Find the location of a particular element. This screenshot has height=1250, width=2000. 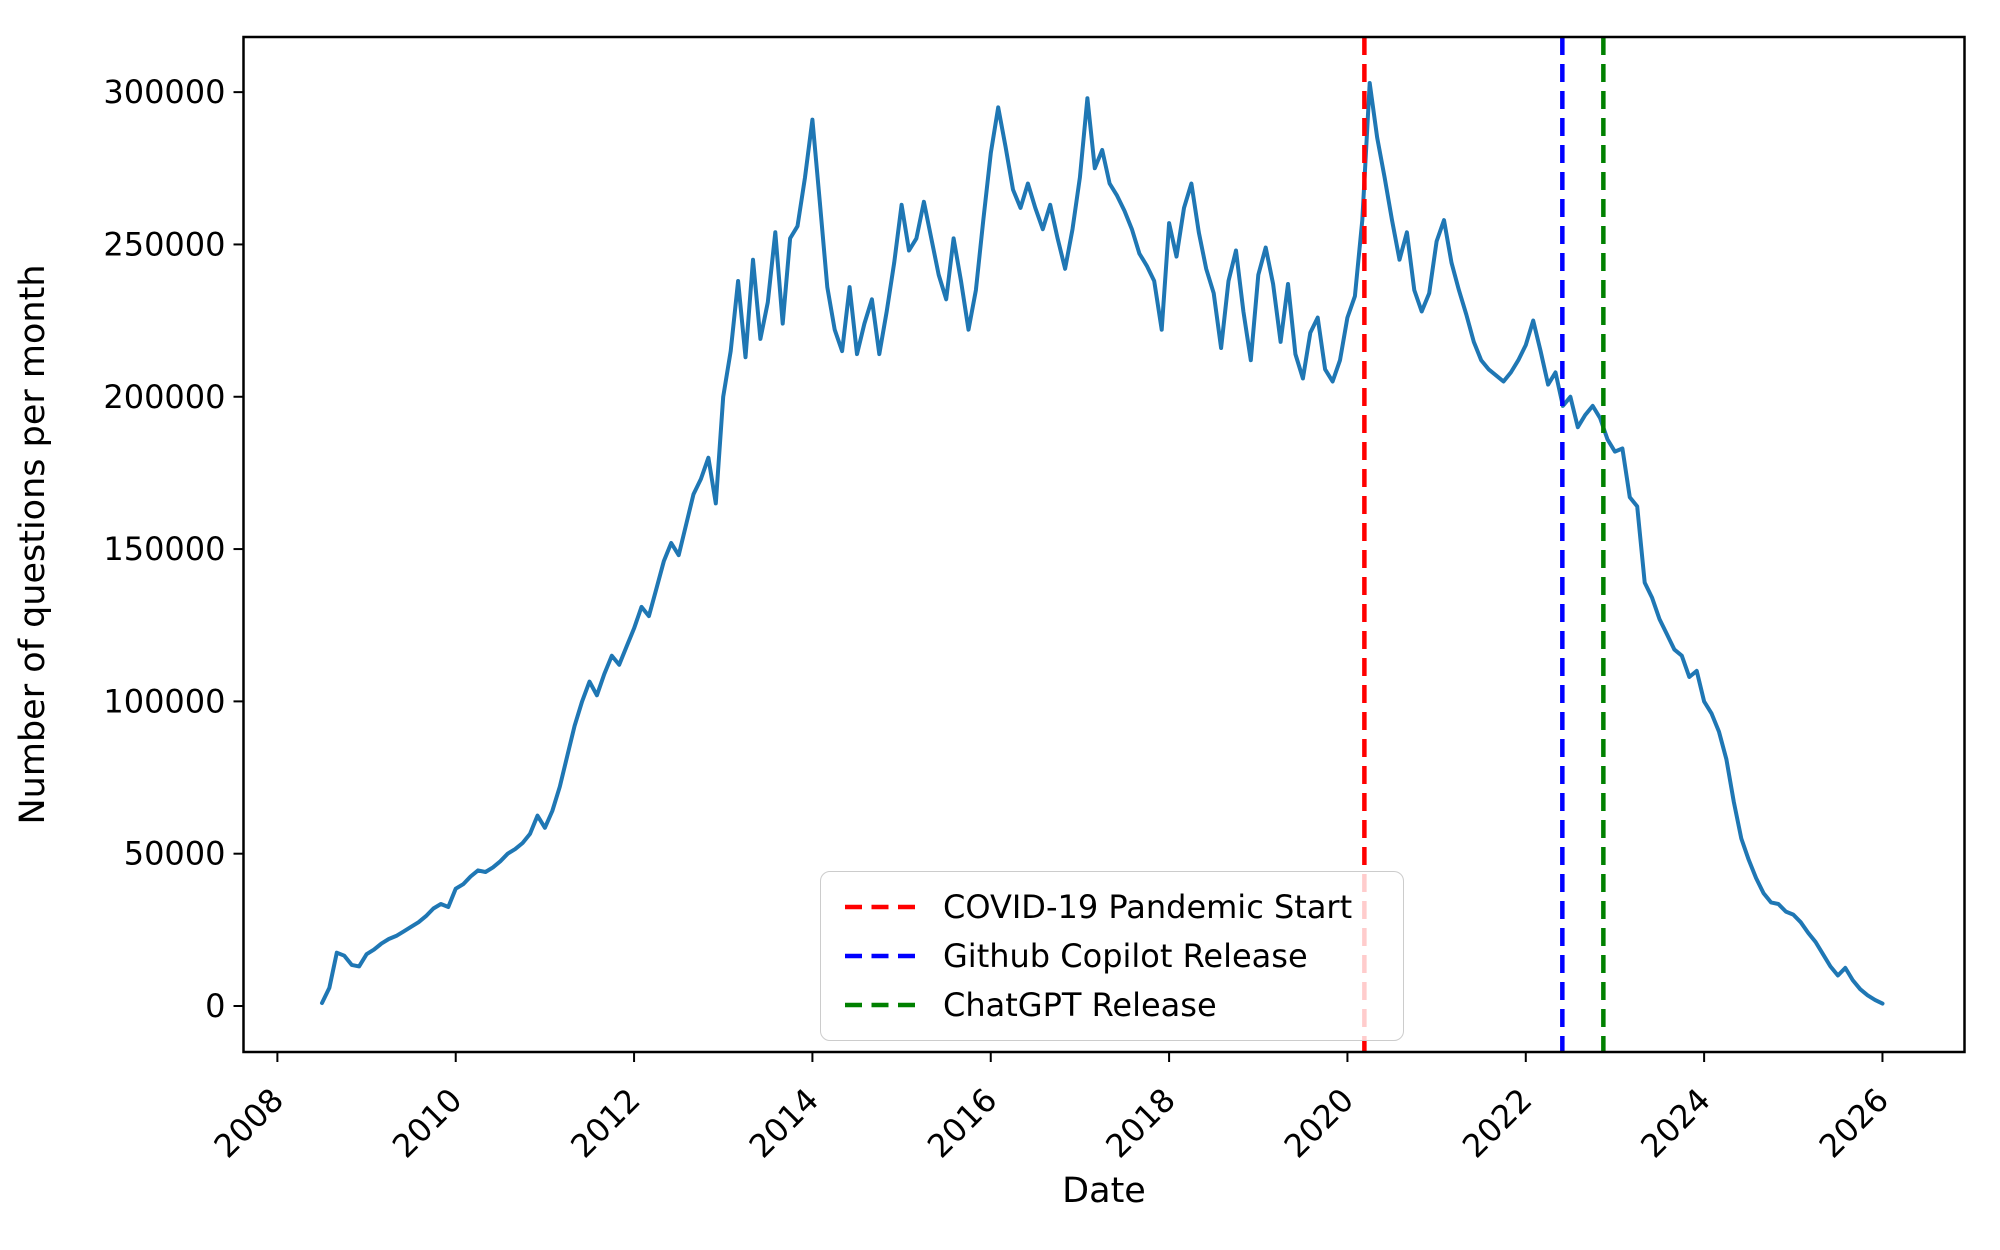

legend-item-chatgpt: ChatGPT Release is located at coordinates (1119, 1005).